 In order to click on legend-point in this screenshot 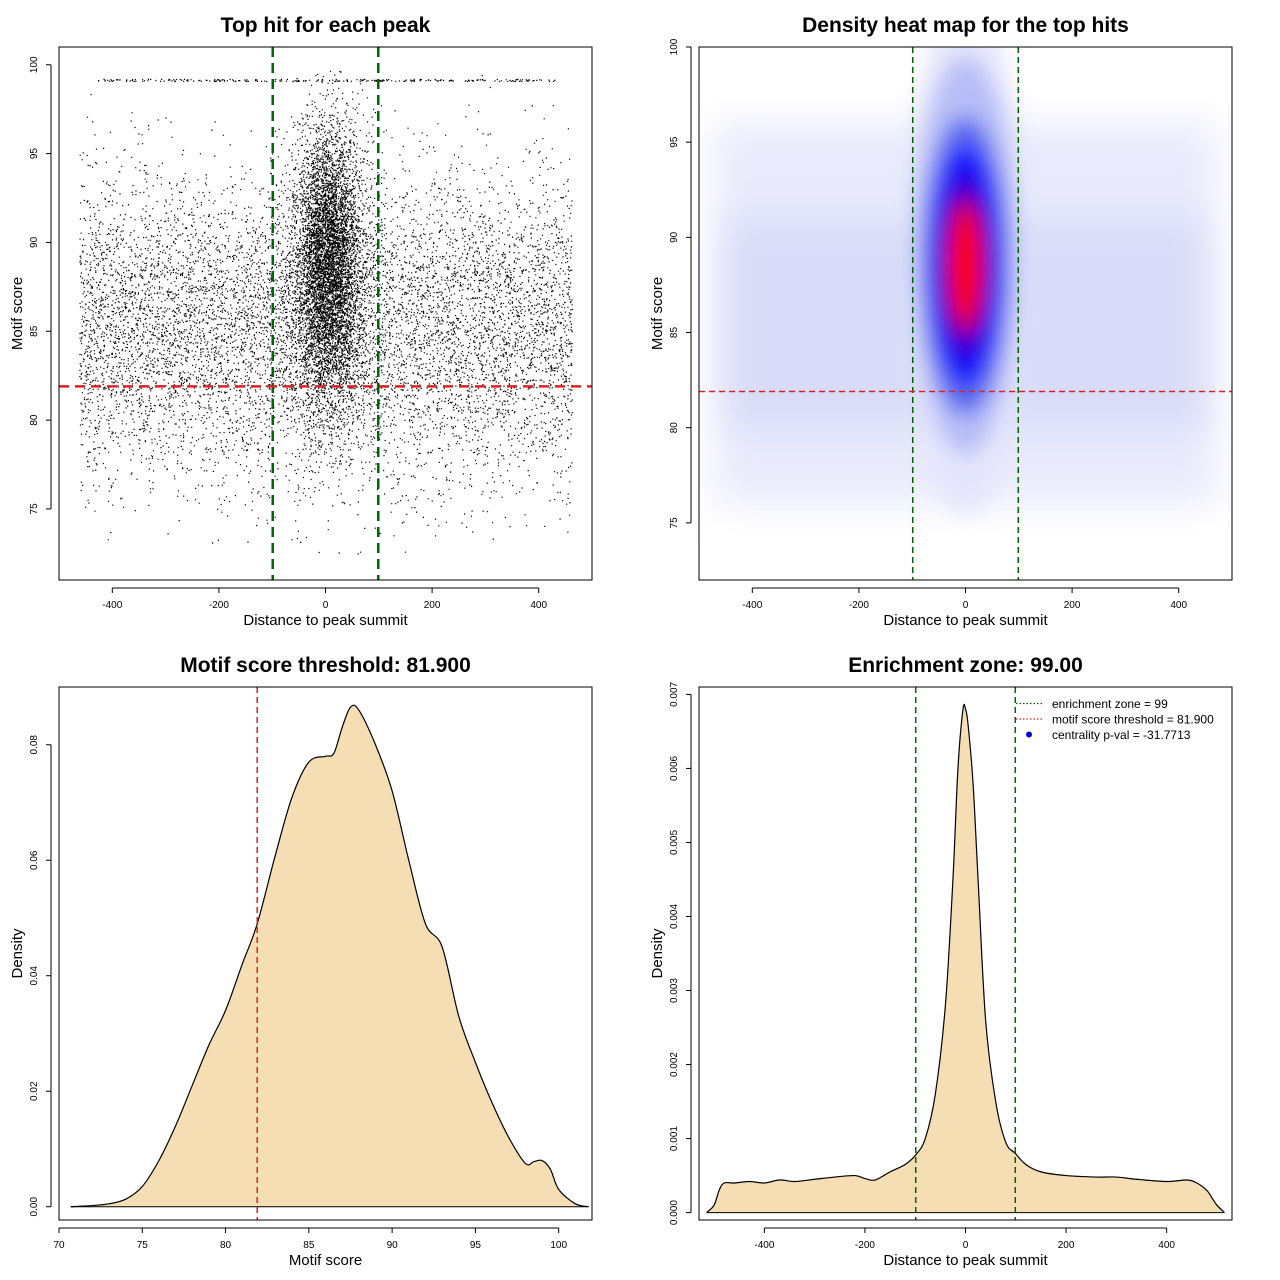, I will do `click(1029, 734)`.